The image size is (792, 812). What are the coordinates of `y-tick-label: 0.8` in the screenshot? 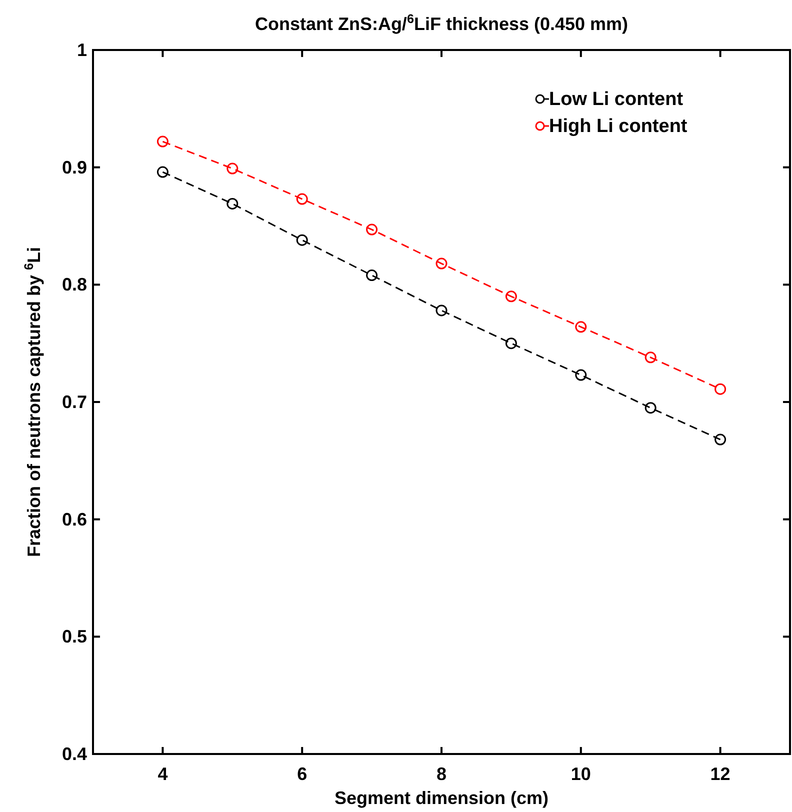 It's located at (74, 284).